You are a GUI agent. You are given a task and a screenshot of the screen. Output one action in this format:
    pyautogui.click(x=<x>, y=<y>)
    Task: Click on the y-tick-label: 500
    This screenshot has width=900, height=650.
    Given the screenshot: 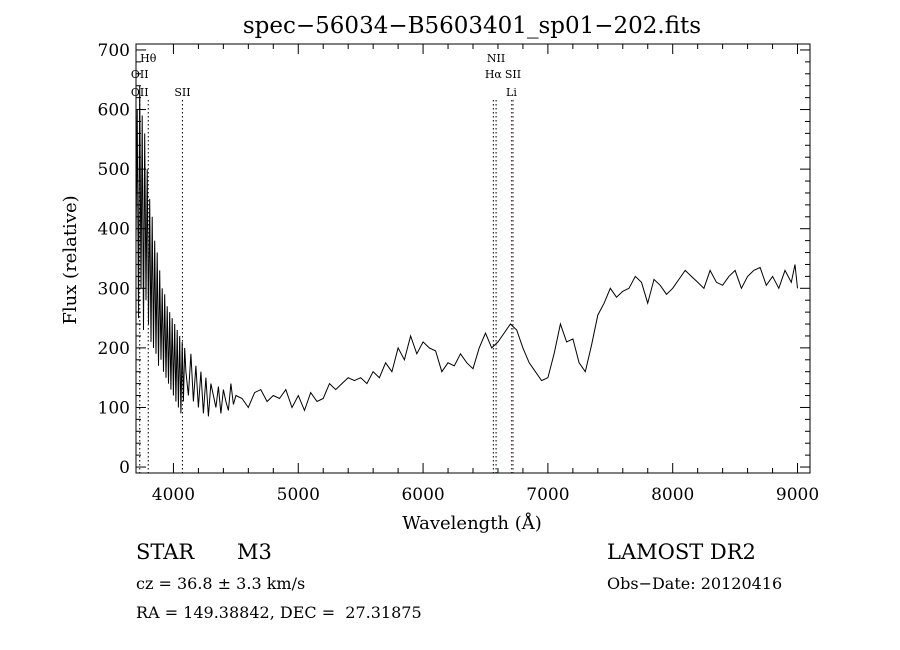 What is the action you would take?
    pyautogui.click(x=114, y=170)
    